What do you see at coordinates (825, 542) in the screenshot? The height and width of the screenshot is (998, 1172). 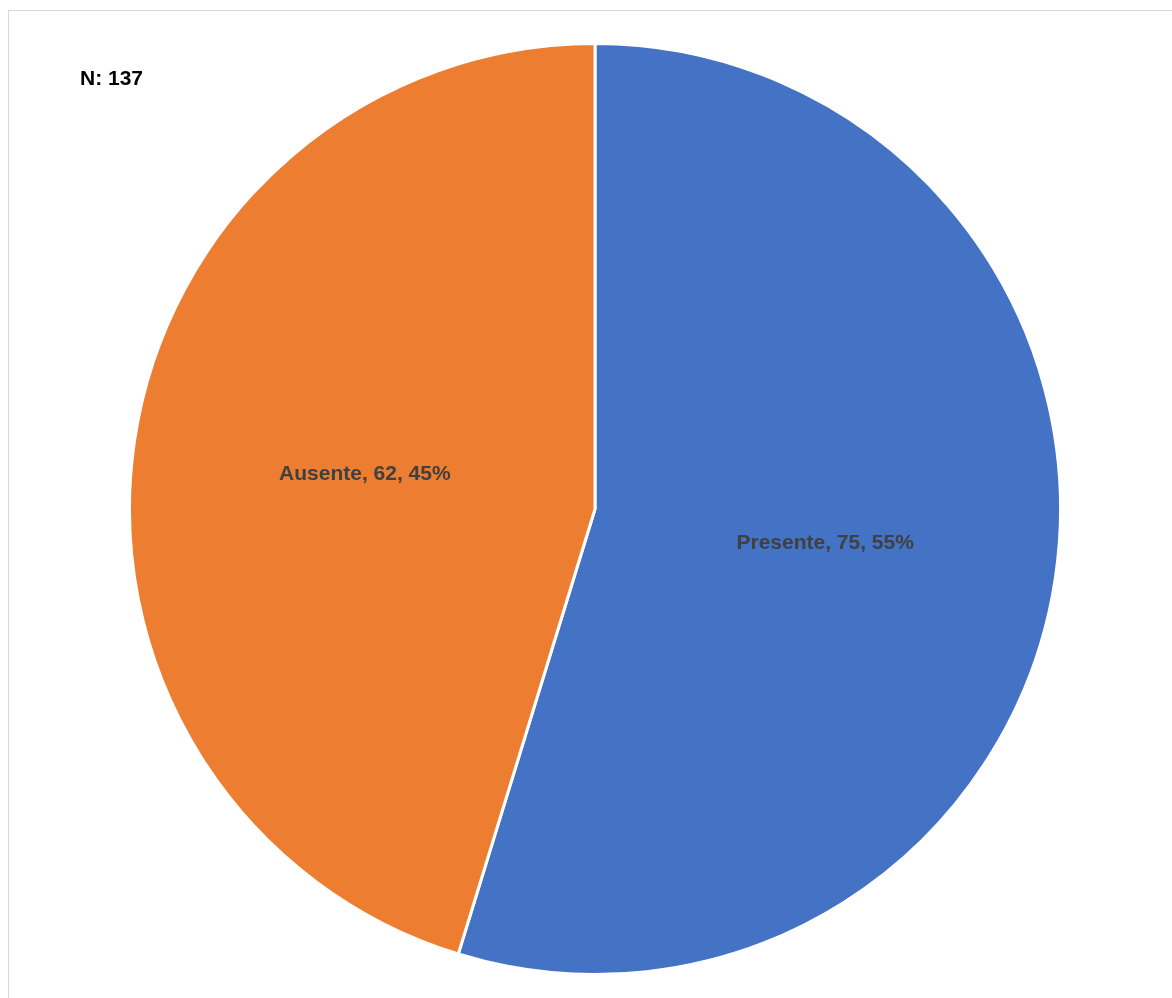 I see `slice-label: Presente, 75, 55%` at bounding box center [825, 542].